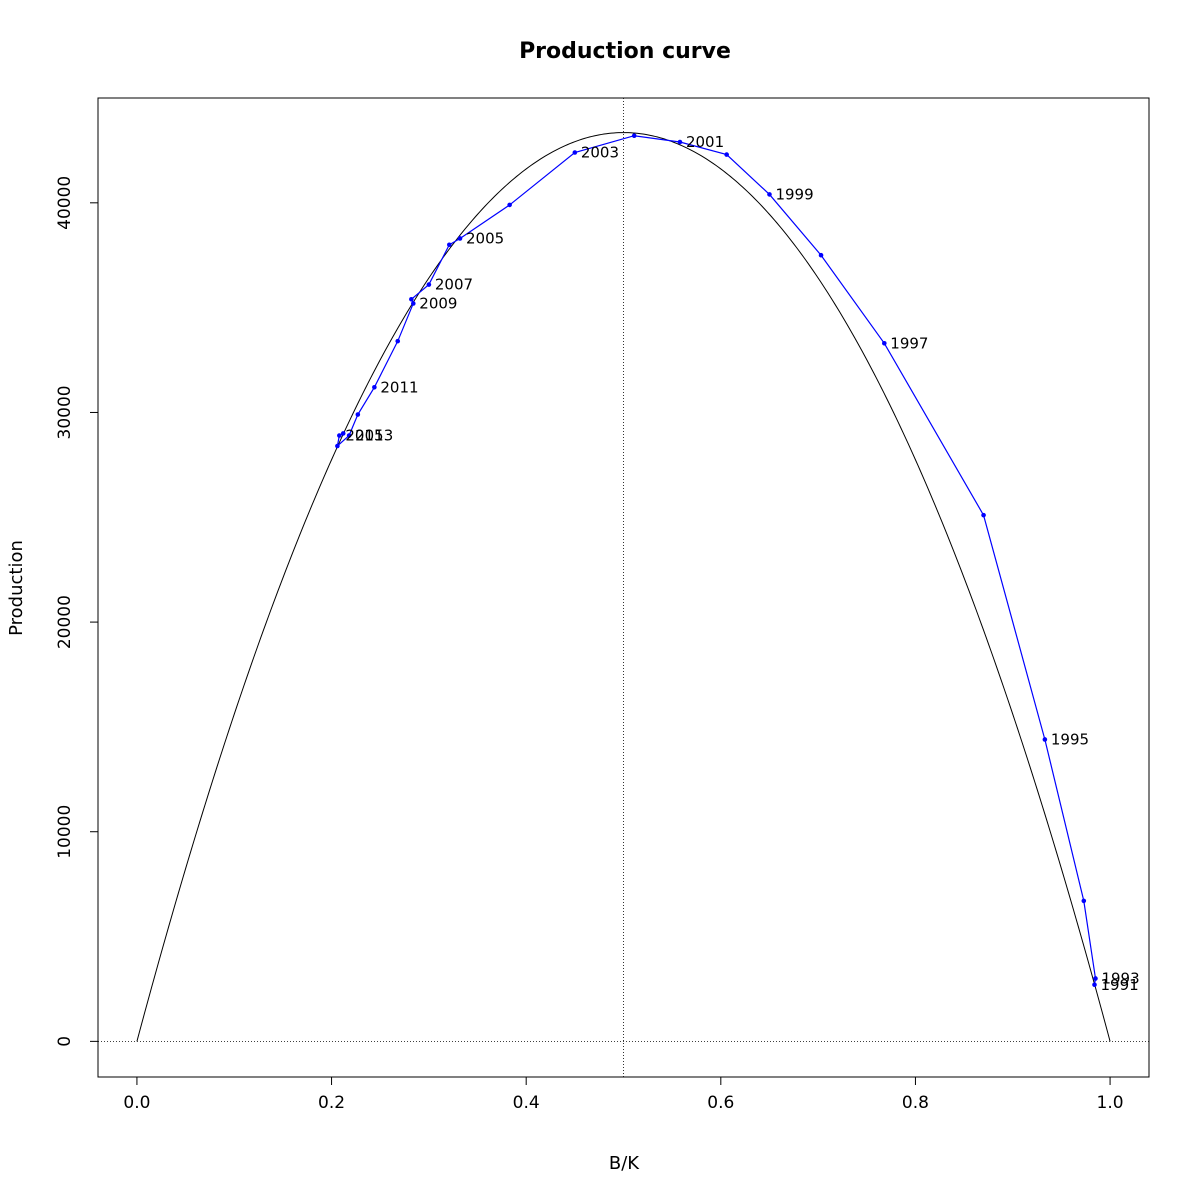 The height and width of the screenshot is (1200, 1200). I want to click on x-tick-label: 0.0, so click(136, 1103).